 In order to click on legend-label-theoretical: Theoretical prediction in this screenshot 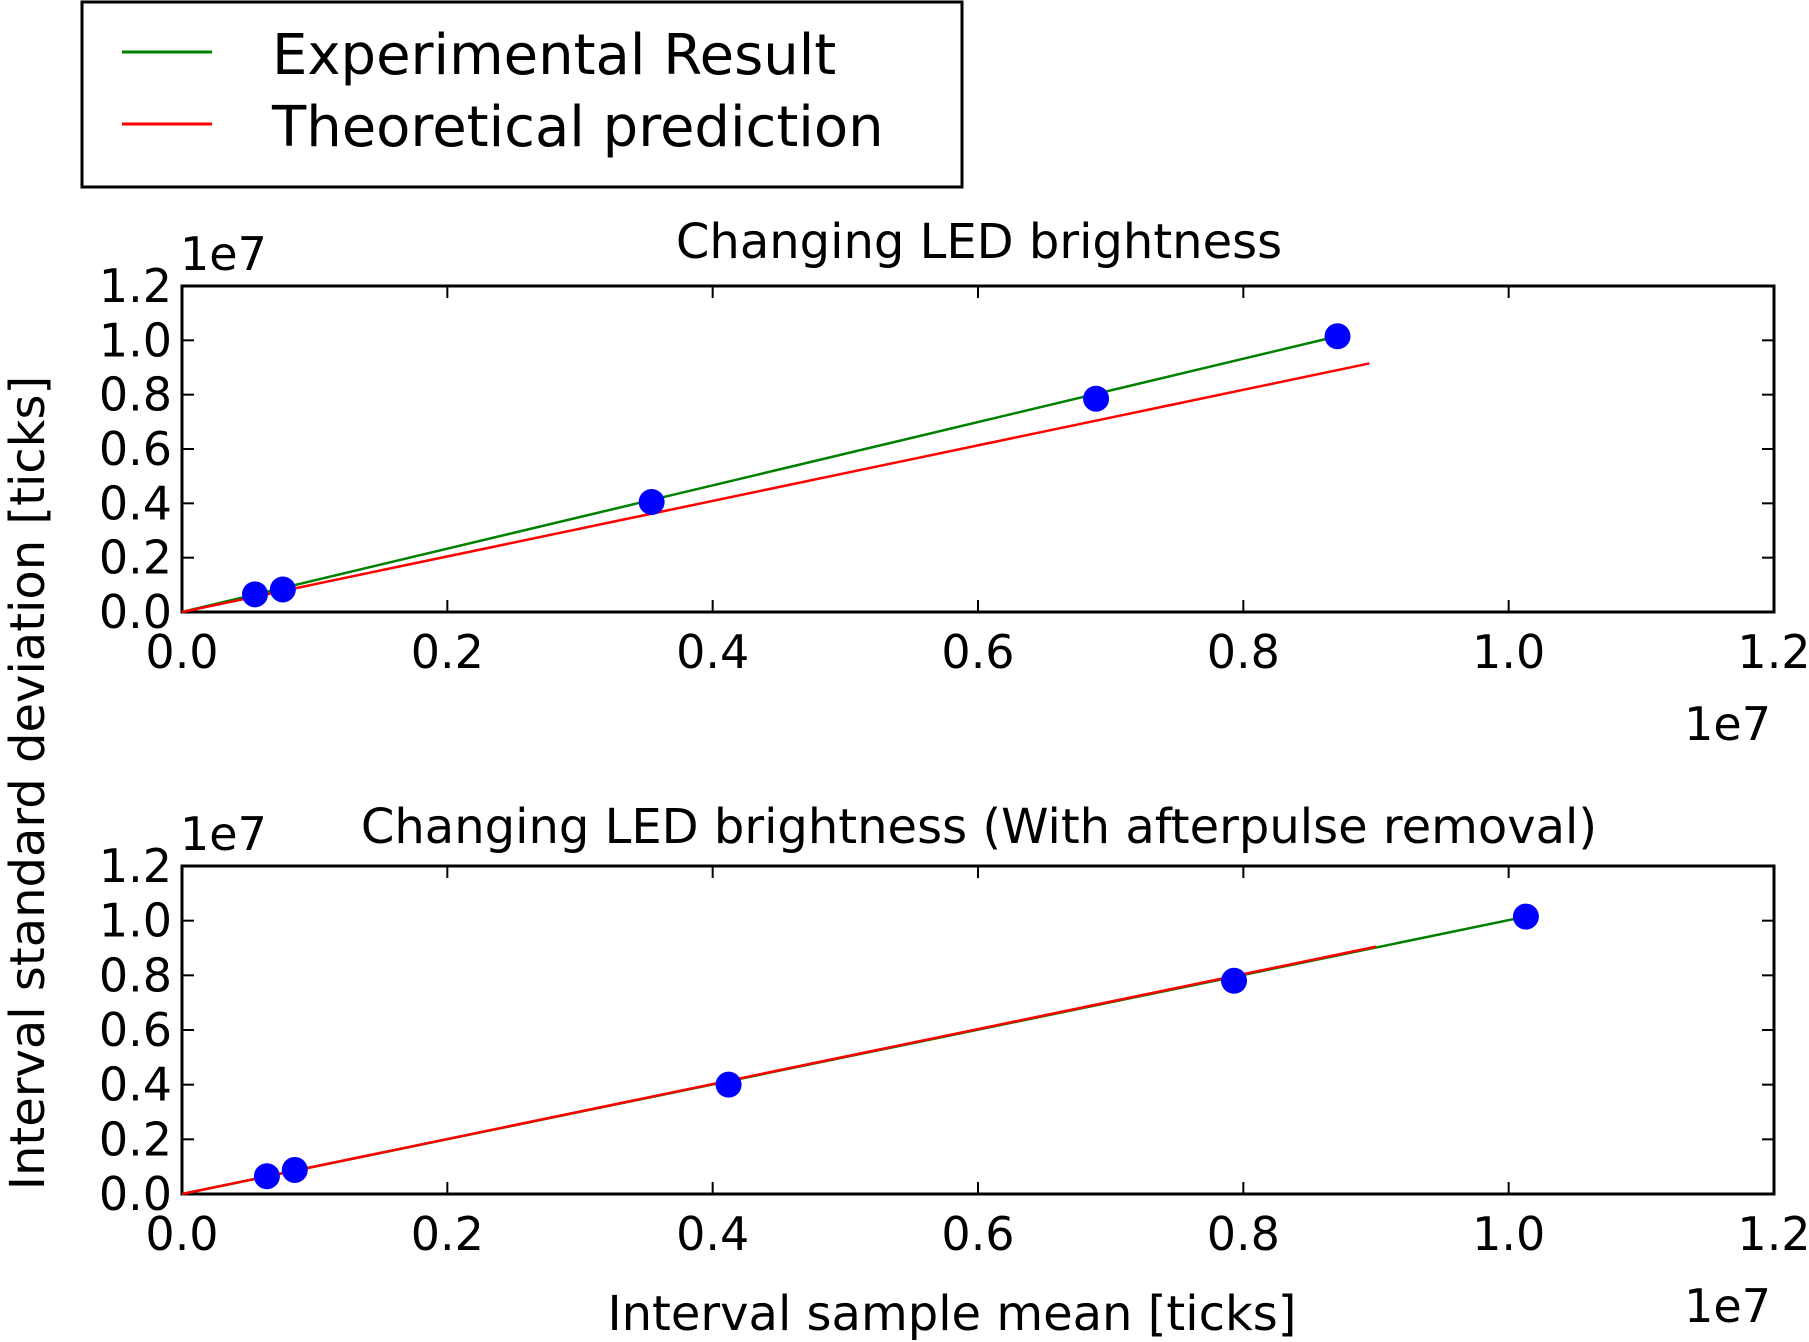, I will do `click(577, 127)`.